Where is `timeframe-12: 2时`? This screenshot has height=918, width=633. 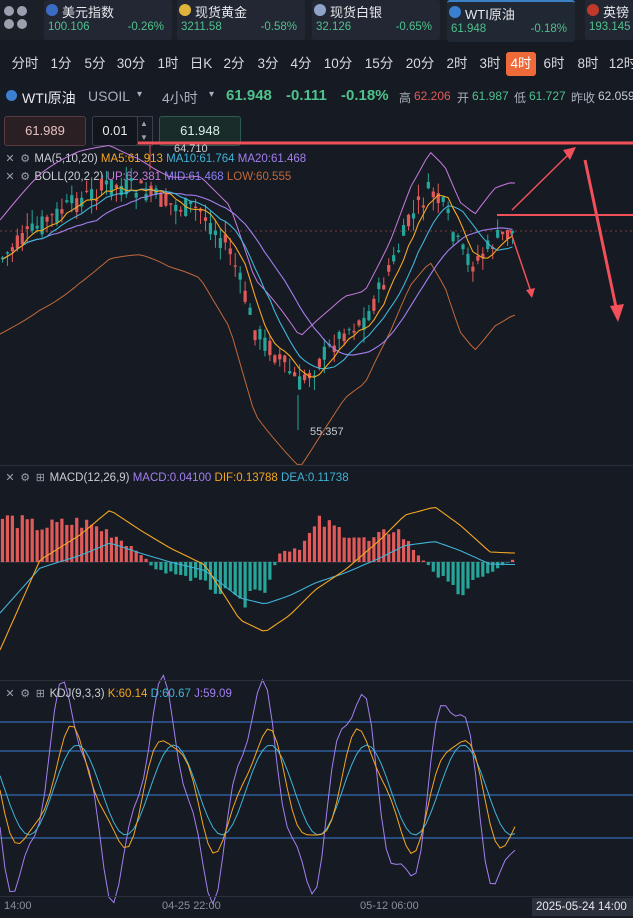 timeframe-12: 2时 is located at coordinates (457, 63).